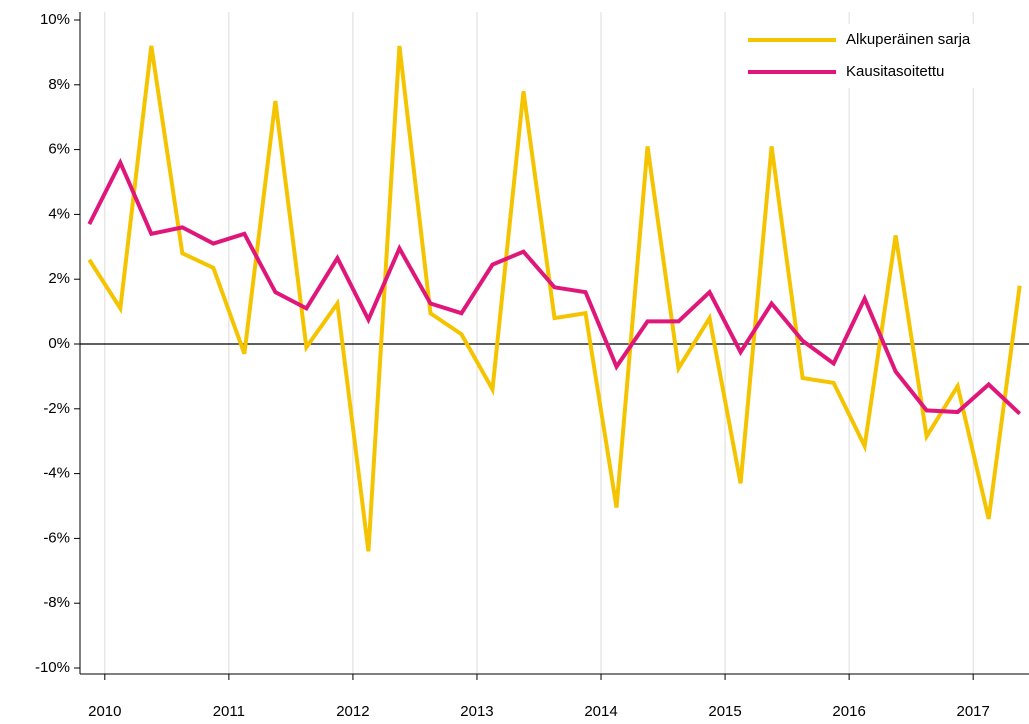 This screenshot has width=1029, height=724. What do you see at coordinates (59, 278) in the screenshot?
I see `y-tick-label: 2%` at bounding box center [59, 278].